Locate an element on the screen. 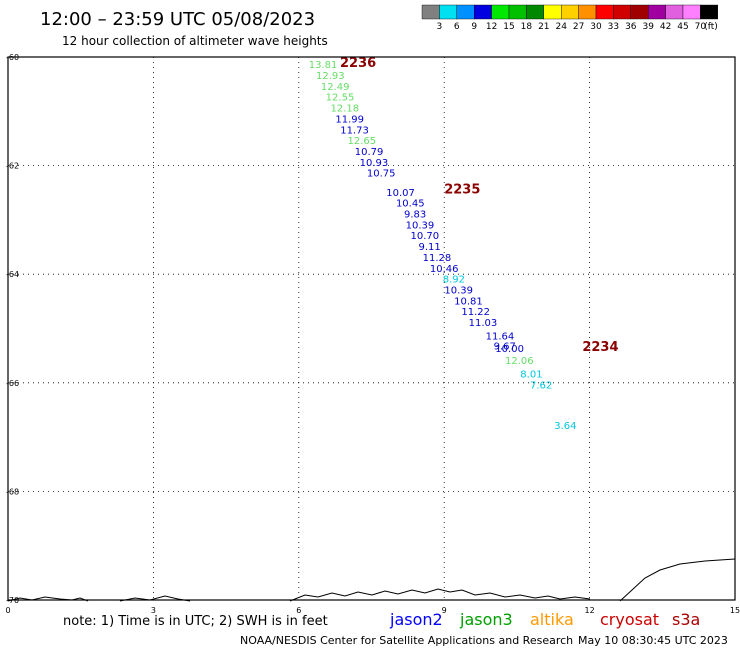 The image size is (740, 650). legend-unit: (ft) is located at coordinates (711, 27).